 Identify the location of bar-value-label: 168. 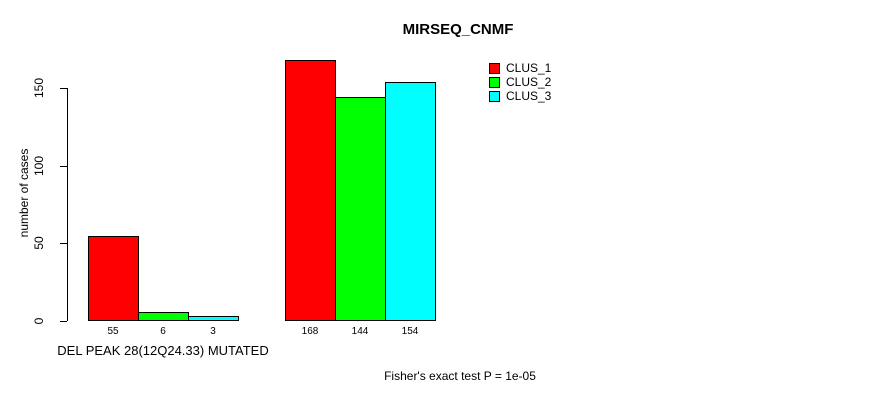
(310, 331).